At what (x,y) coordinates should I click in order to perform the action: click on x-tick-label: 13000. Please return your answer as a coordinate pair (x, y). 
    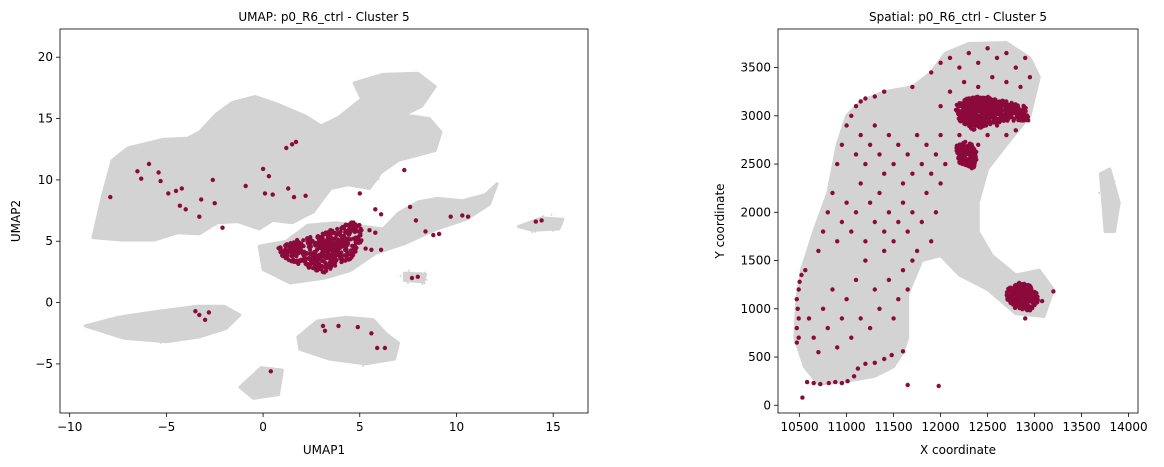
    Looking at the image, I should click on (1035, 427).